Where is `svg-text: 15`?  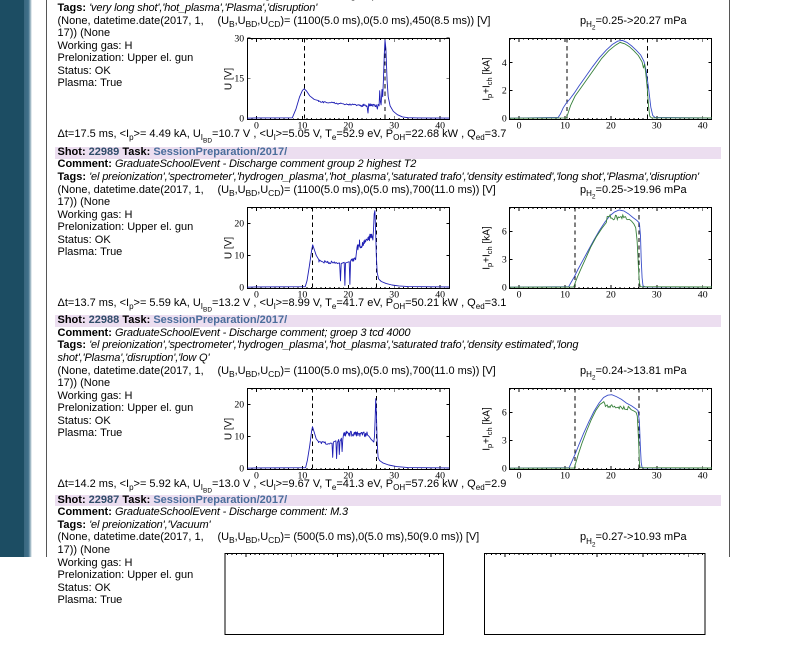
svg-text: 15 is located at coordinates (239, 78).